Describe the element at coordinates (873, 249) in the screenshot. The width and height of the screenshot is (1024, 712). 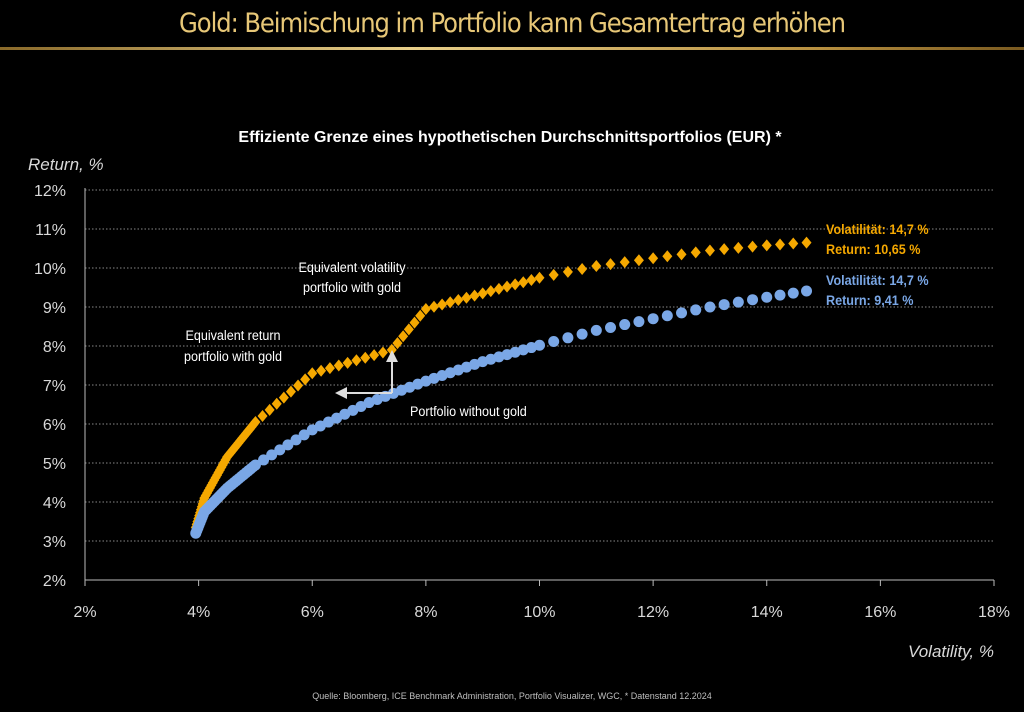
I see `gold-end-label: Return: 10,65 %` at that location.